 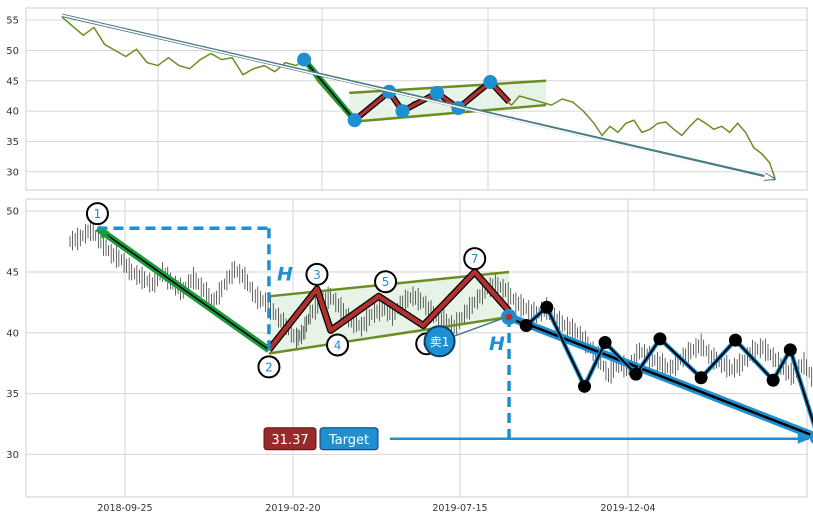 What do you see at coordinates (627, 508) in the screenshot?
I see `detail-x-tick-label: 2019-12-04` at bounding box center [627, 508].